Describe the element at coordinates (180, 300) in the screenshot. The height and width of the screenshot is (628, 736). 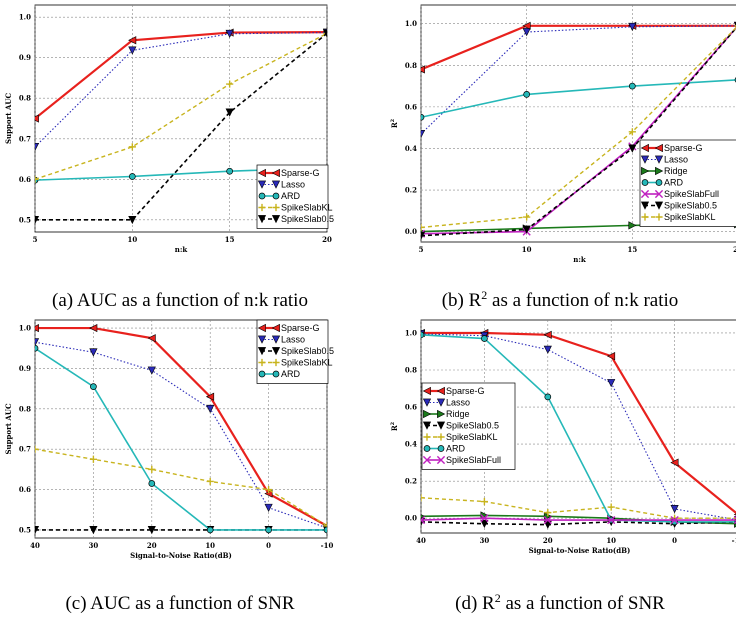
I see `subfigure-caption: (a) AUC as a function of n:k ratio` at that location.